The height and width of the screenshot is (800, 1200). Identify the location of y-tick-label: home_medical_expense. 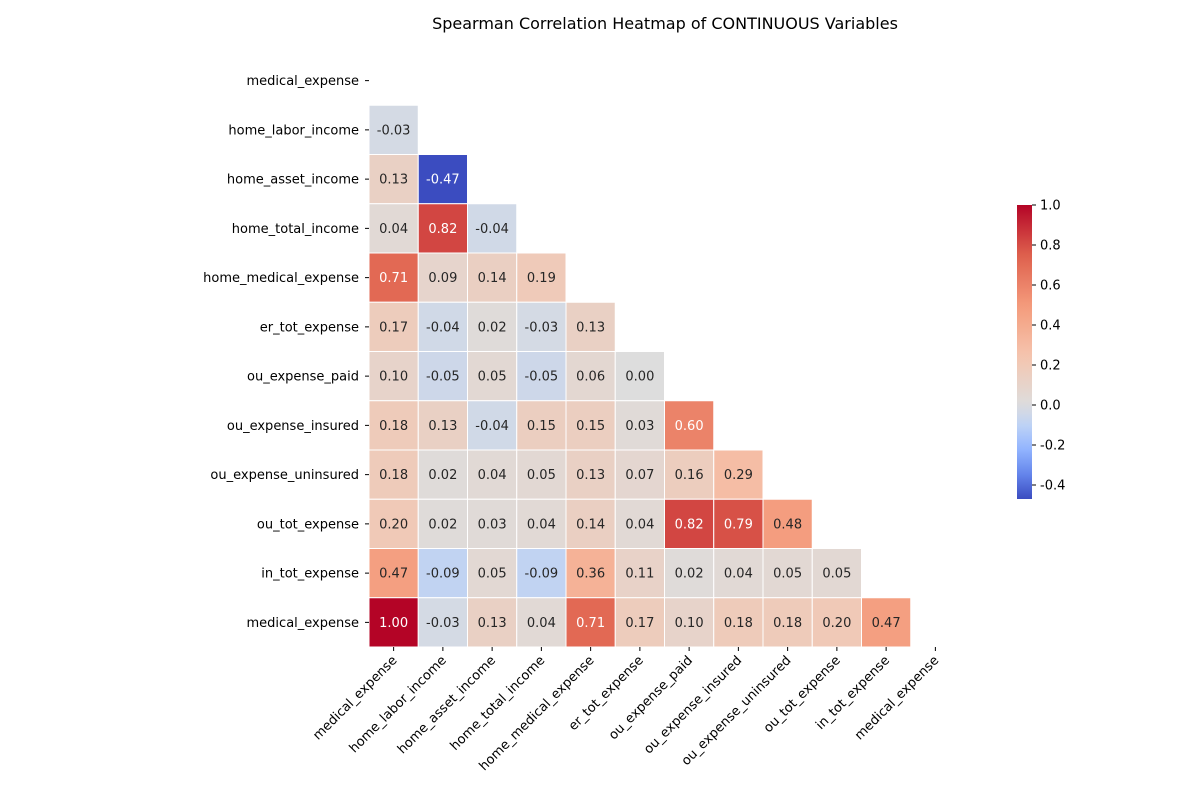
(281, 278).